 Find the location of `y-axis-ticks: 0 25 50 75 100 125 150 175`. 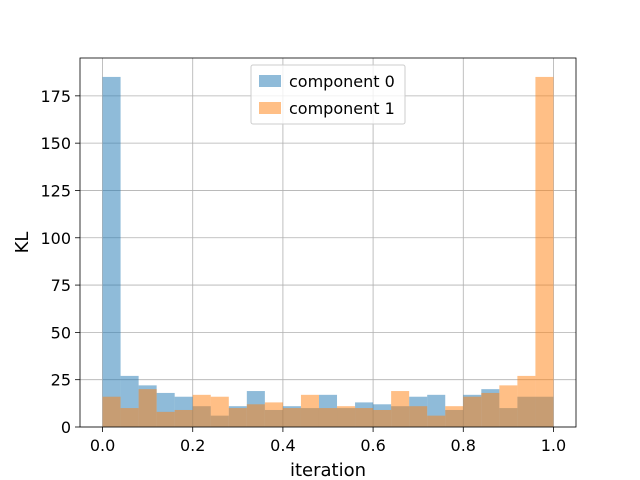

y-axis-ticks: 0 25 50 75 100 125 150 175 is located at coordinates (60, 262).